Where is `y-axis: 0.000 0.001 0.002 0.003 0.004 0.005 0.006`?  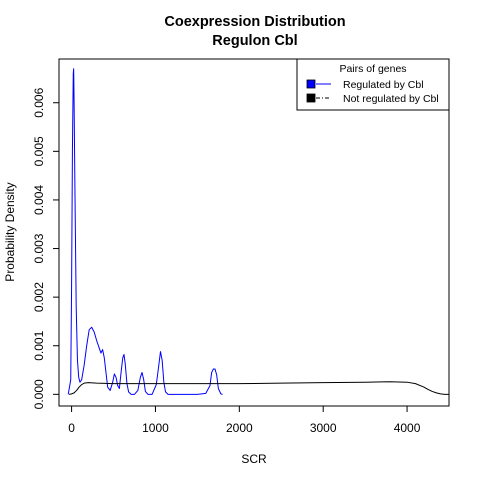 y-axis: 0.000 0.001 0.002 0.003 0.004 0.005 0.006 is located at coordinates (45, 248).